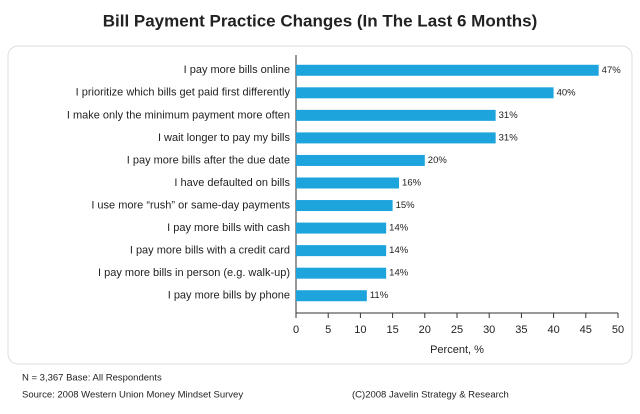 The width and height of the screenshot is (640, 414). What do you see at coordinates (237, 70) in the screenshot?
I see `y-tick-label: I pay more bills online` at bounding box center [237, 70].